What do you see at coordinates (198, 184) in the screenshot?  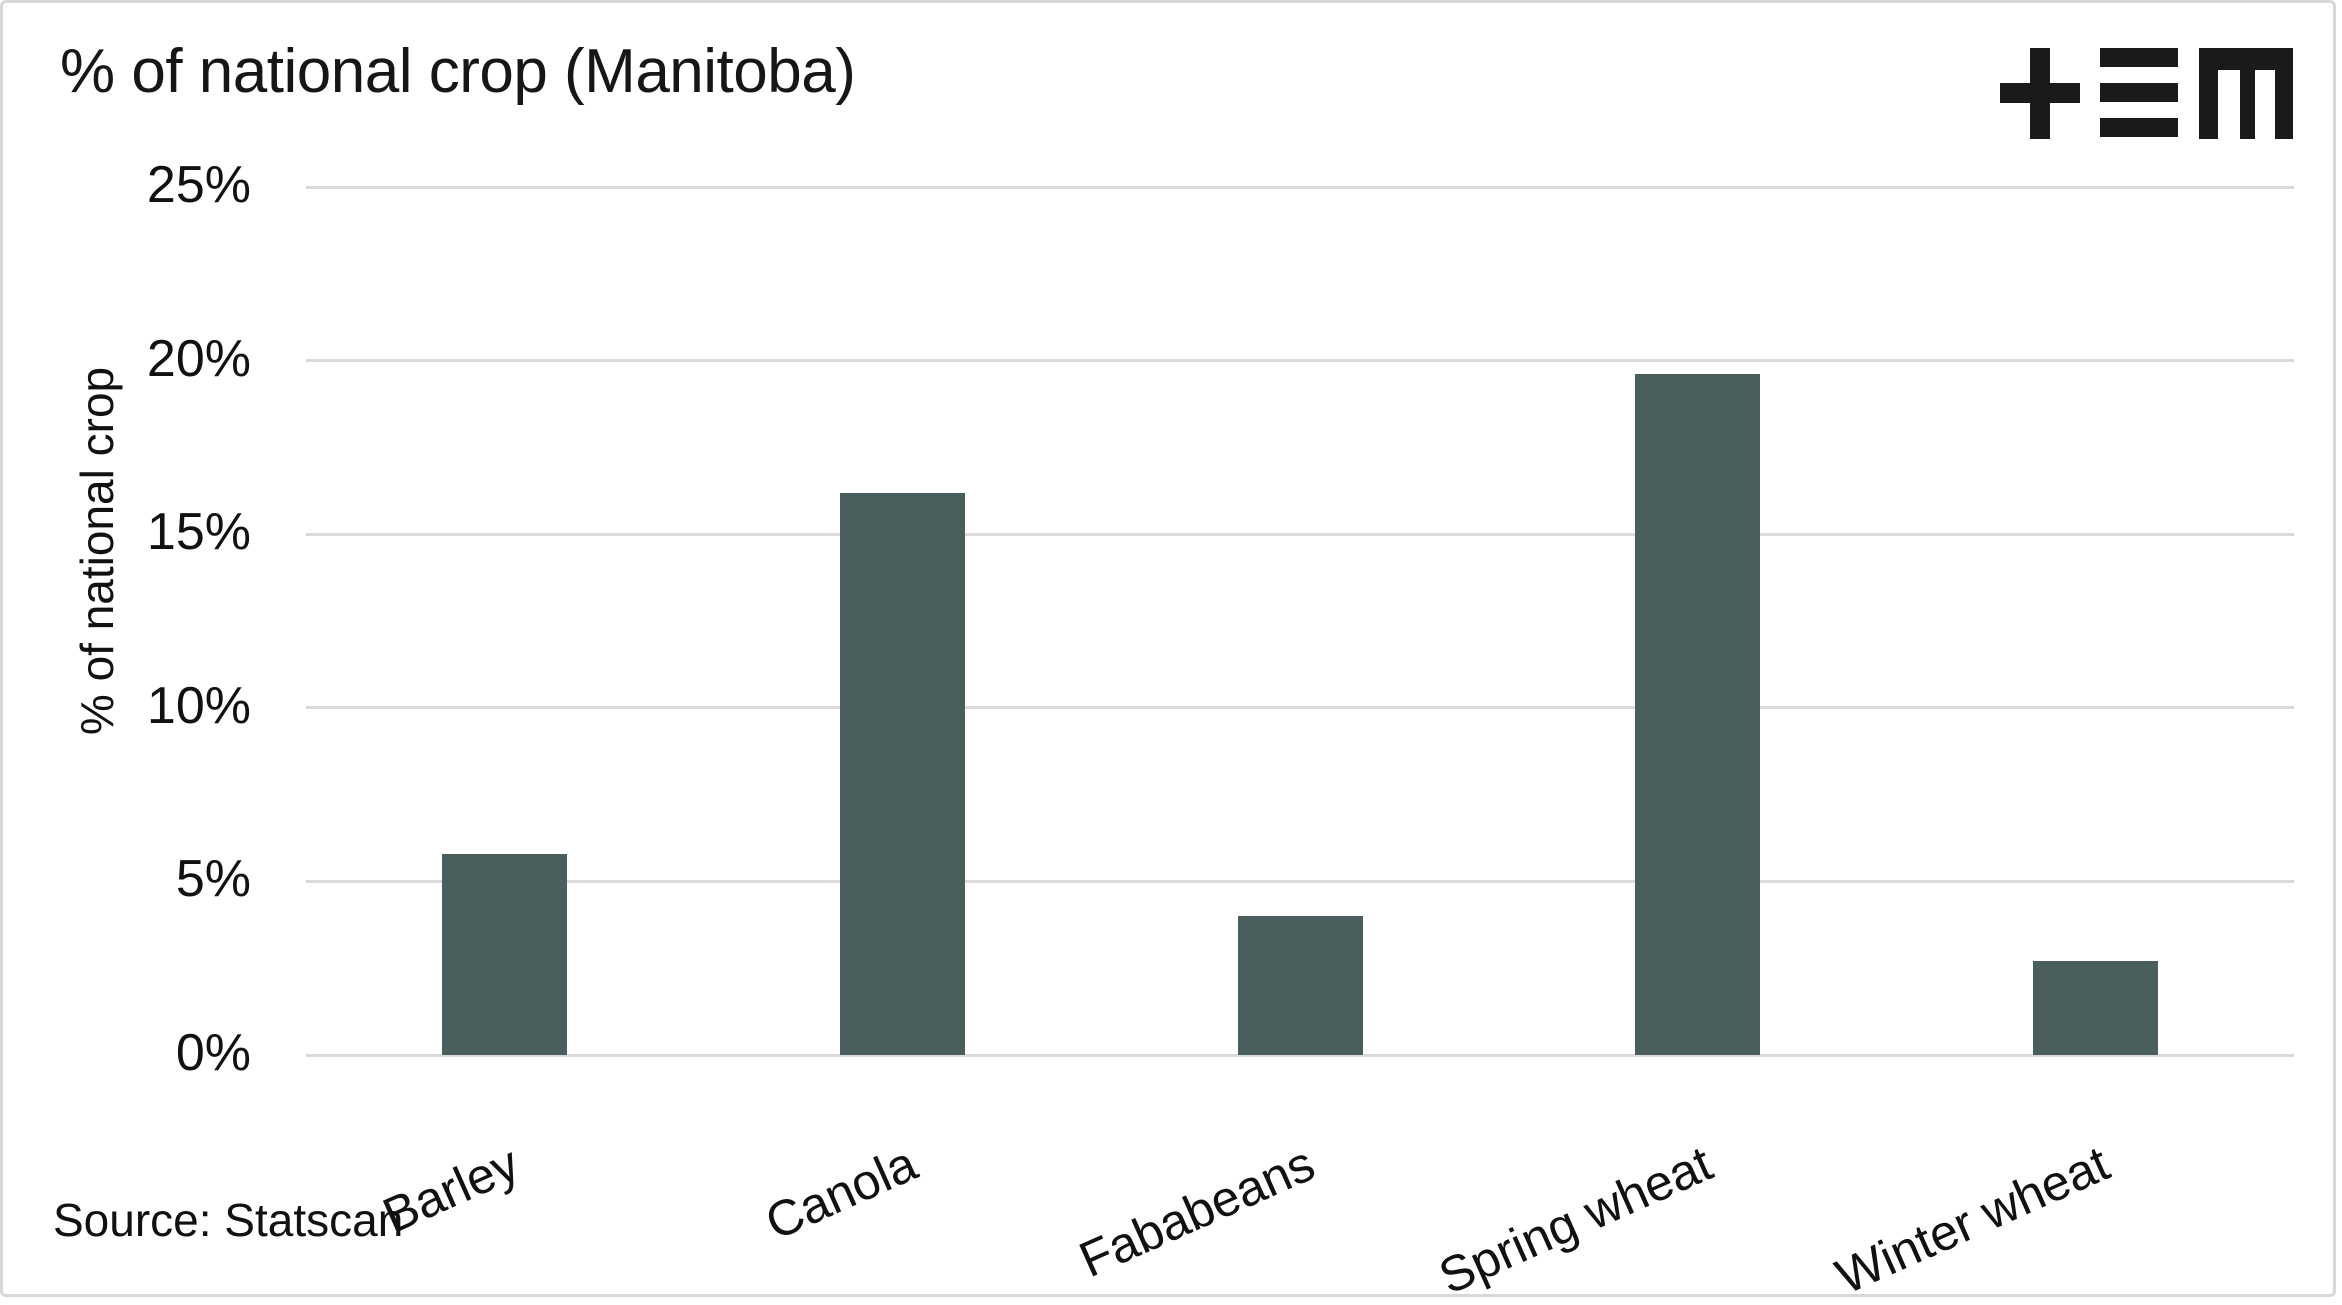 I see `y-tick-label-25: 25%` at bounding box center [198, 184].